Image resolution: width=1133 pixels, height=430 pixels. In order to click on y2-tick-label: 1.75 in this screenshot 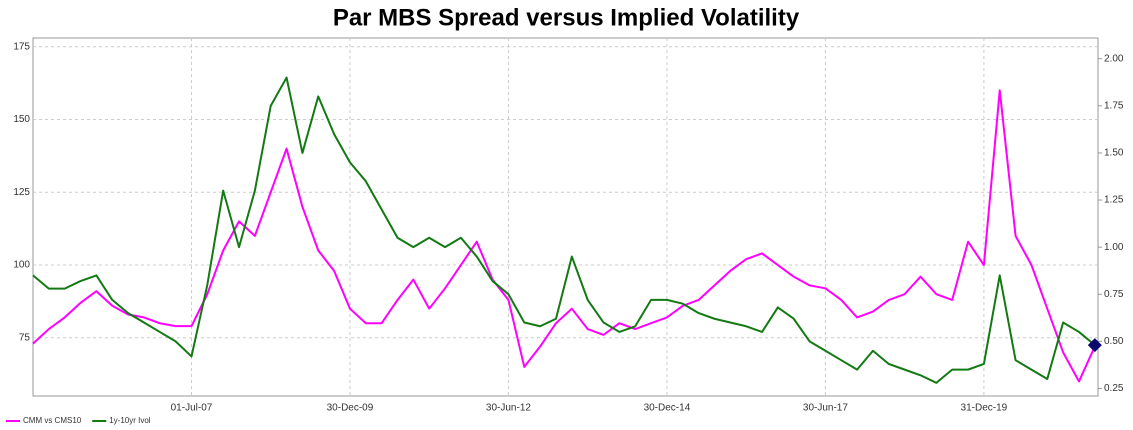, I will do `click(1114, 105)`.